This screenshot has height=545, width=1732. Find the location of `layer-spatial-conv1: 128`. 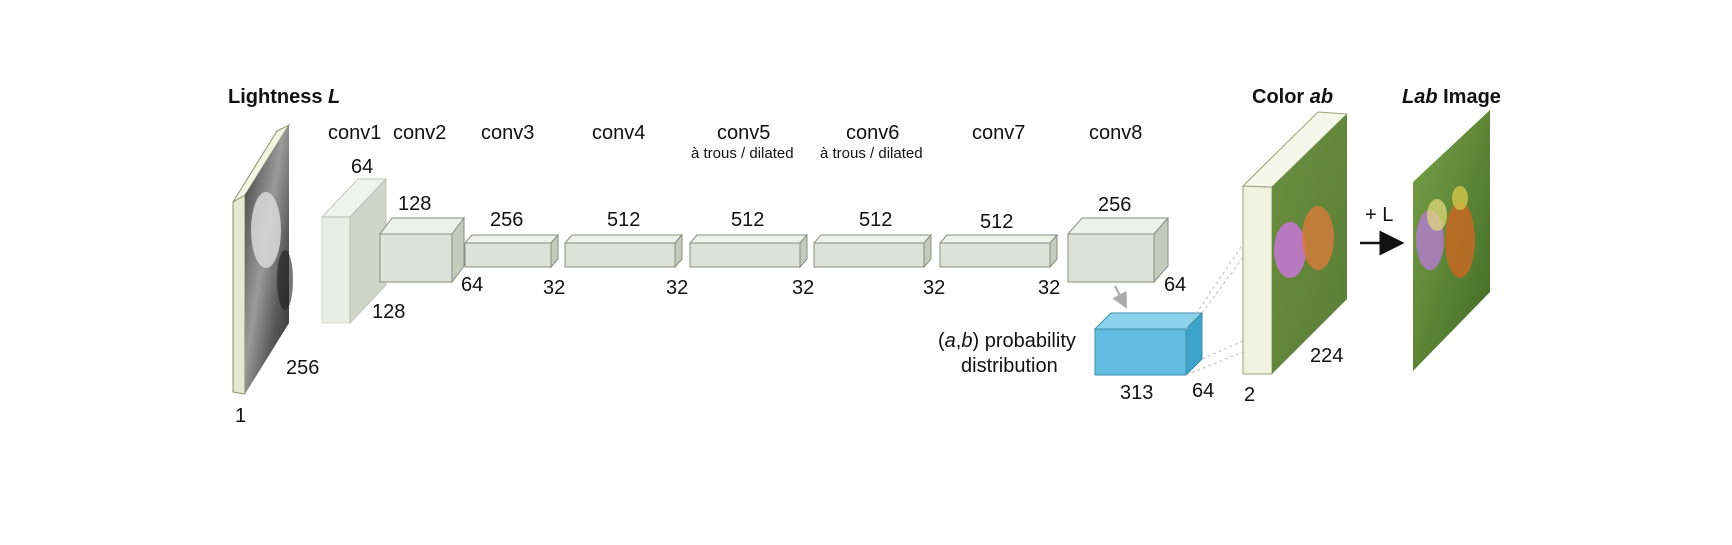

layer-spatial-conv1: 128 is located at coordinates (388, 312).